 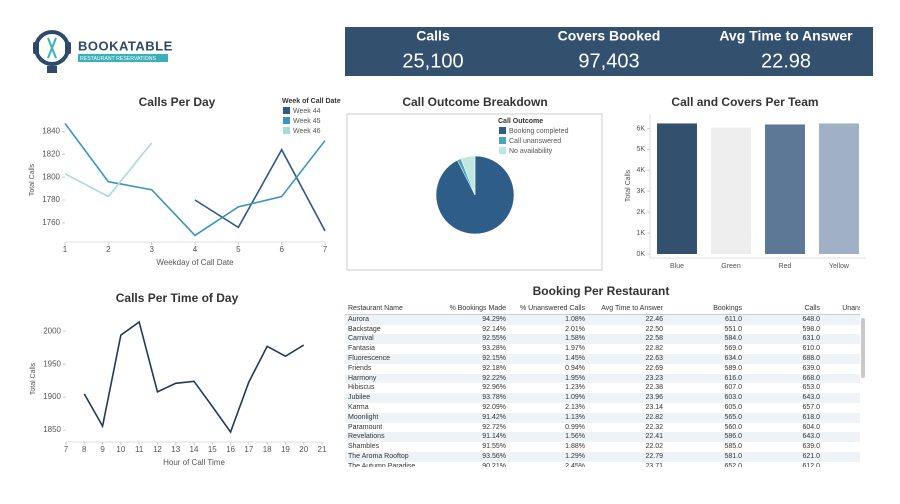 What do you see at coordinates (175, 449) in the screenshot?
I see `x-tick-label: 13` at bounding box center [175, 449].